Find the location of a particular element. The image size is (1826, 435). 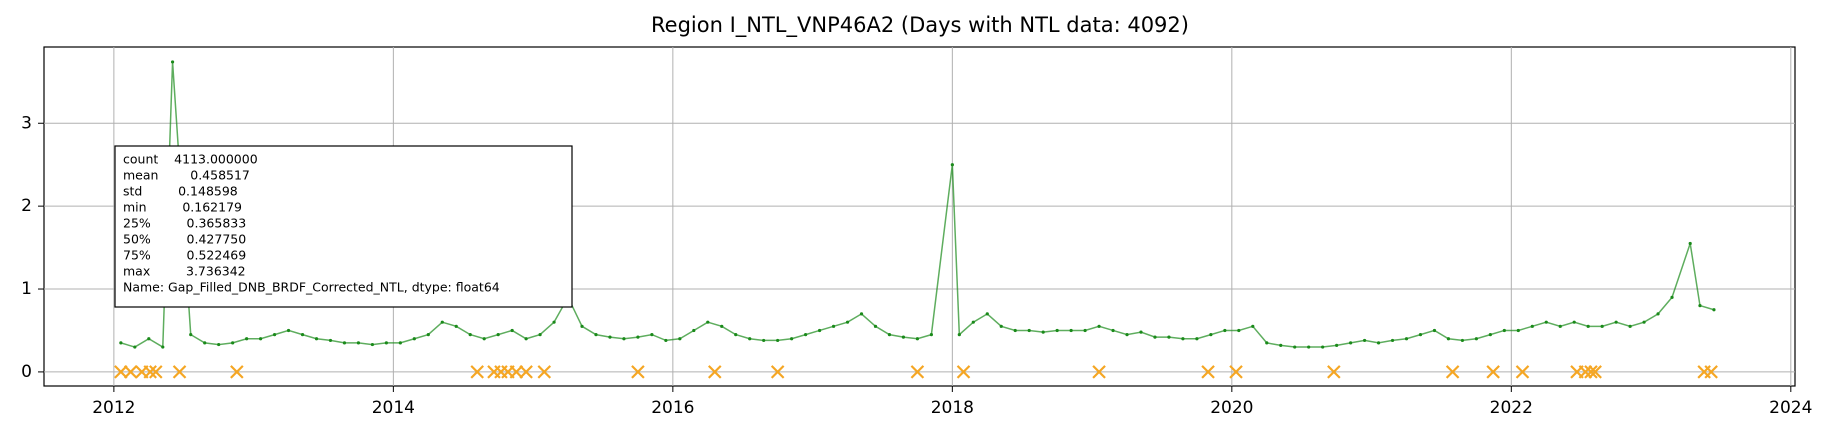

stats-line: 25% 0.365833 is located at coordinates (184, 223).